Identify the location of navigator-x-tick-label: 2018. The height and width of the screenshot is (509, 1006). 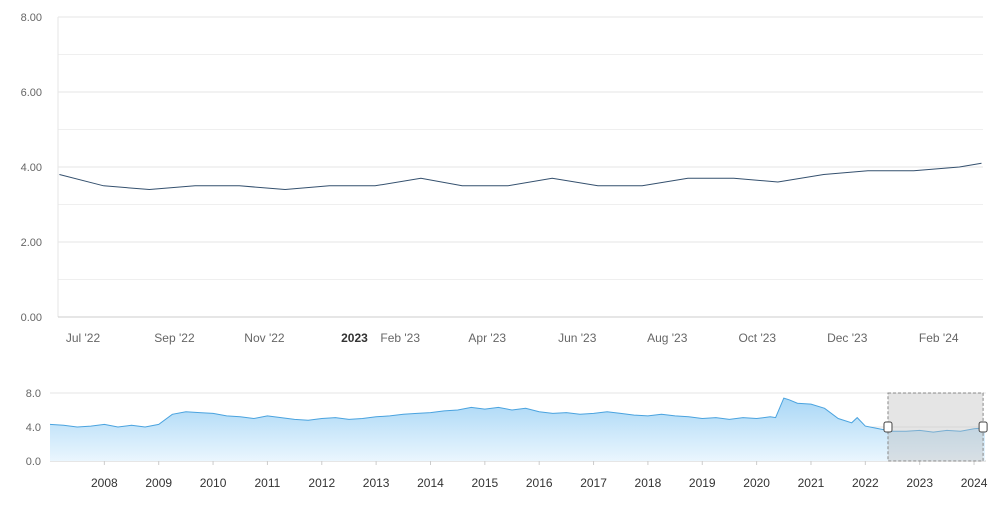
(648, 483).